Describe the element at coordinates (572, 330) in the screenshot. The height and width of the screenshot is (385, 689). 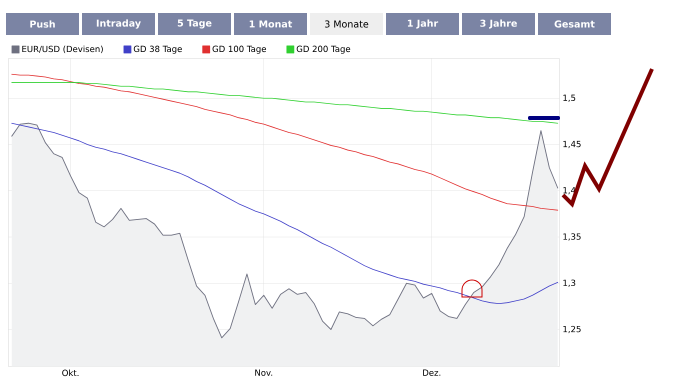
I see `y-tick-label: 1,25` at that location.